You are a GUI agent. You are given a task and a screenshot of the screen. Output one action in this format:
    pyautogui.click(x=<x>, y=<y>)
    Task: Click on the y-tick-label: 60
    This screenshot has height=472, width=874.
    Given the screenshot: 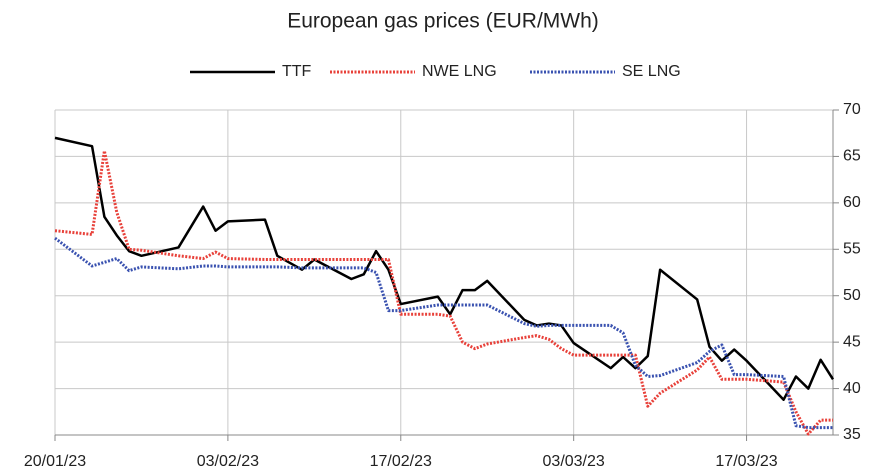 What is the action you would take?
    pyautogui.click(x=852, y=202)
    